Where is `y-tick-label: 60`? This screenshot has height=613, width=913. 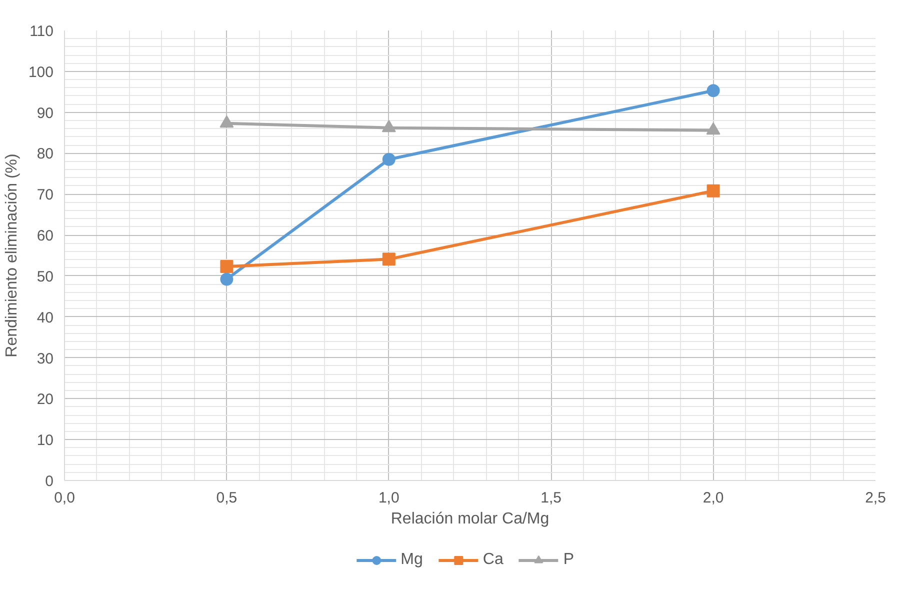
y-tick-label: 60 is located at coordinates (45, 236).